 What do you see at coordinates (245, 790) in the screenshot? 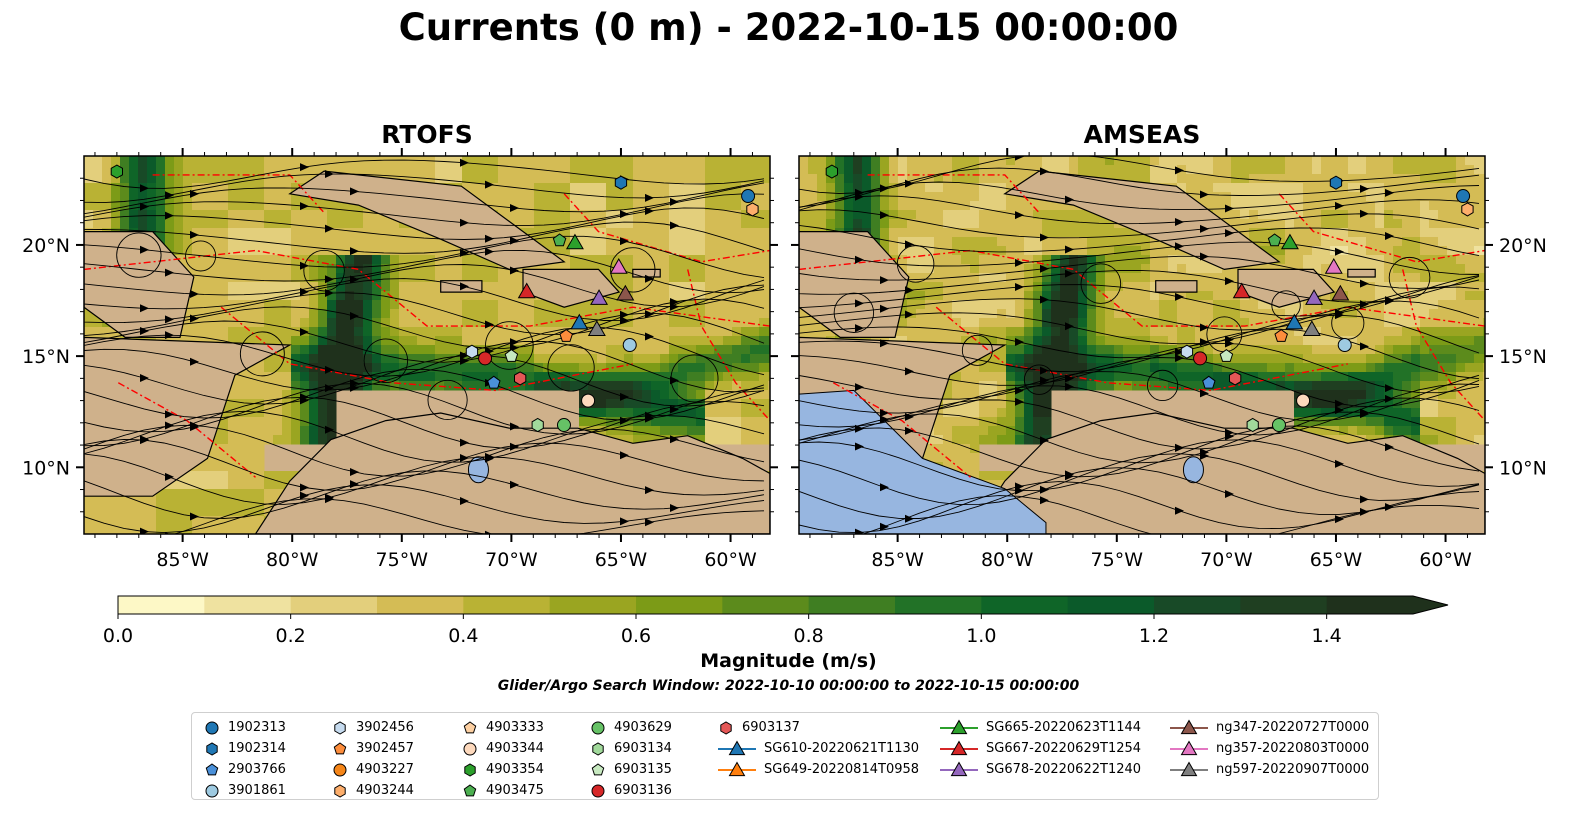
I see `legend-item: 3901861` at bounding box center [245, 790].